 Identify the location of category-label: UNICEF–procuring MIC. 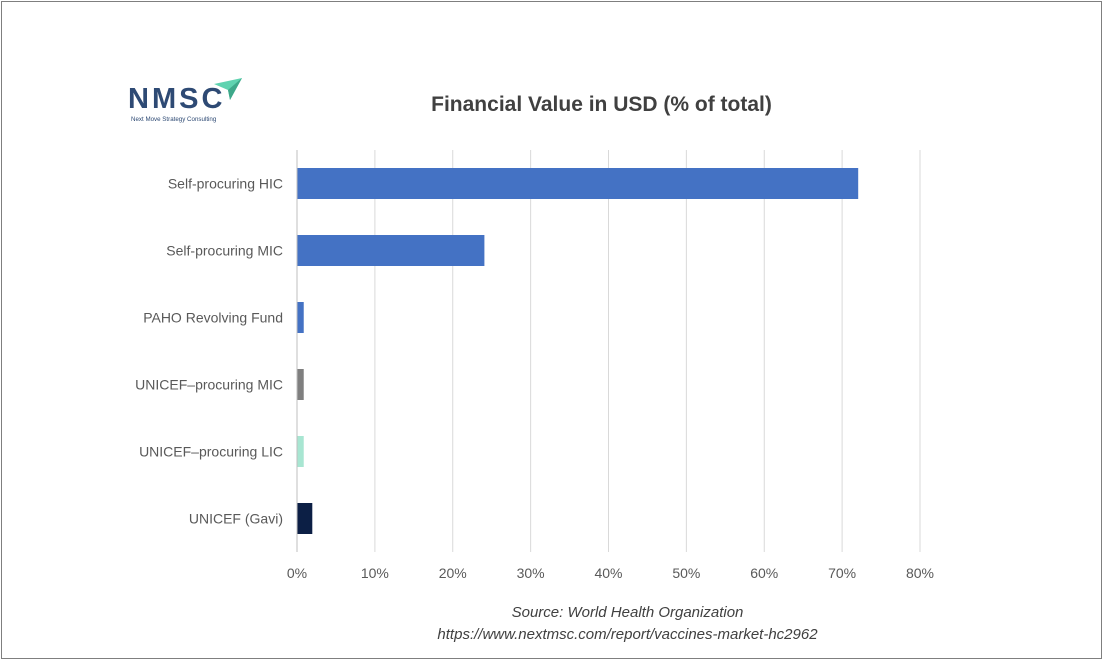
(209, 385).